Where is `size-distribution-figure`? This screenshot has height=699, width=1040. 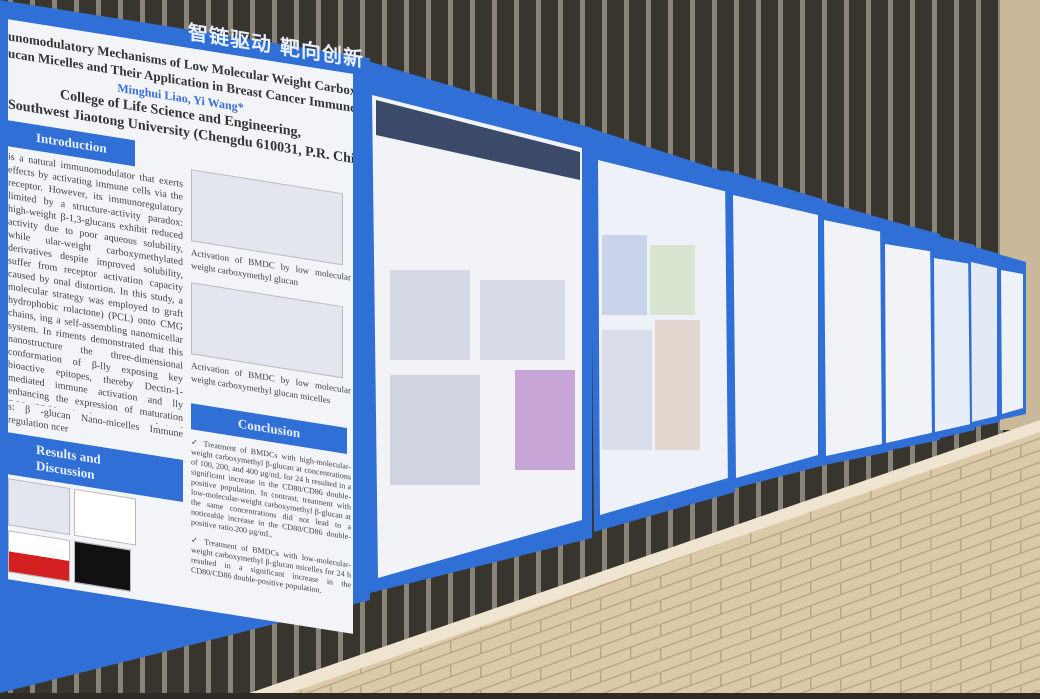 size-distribution-figure is located at coordinates (39, 556).